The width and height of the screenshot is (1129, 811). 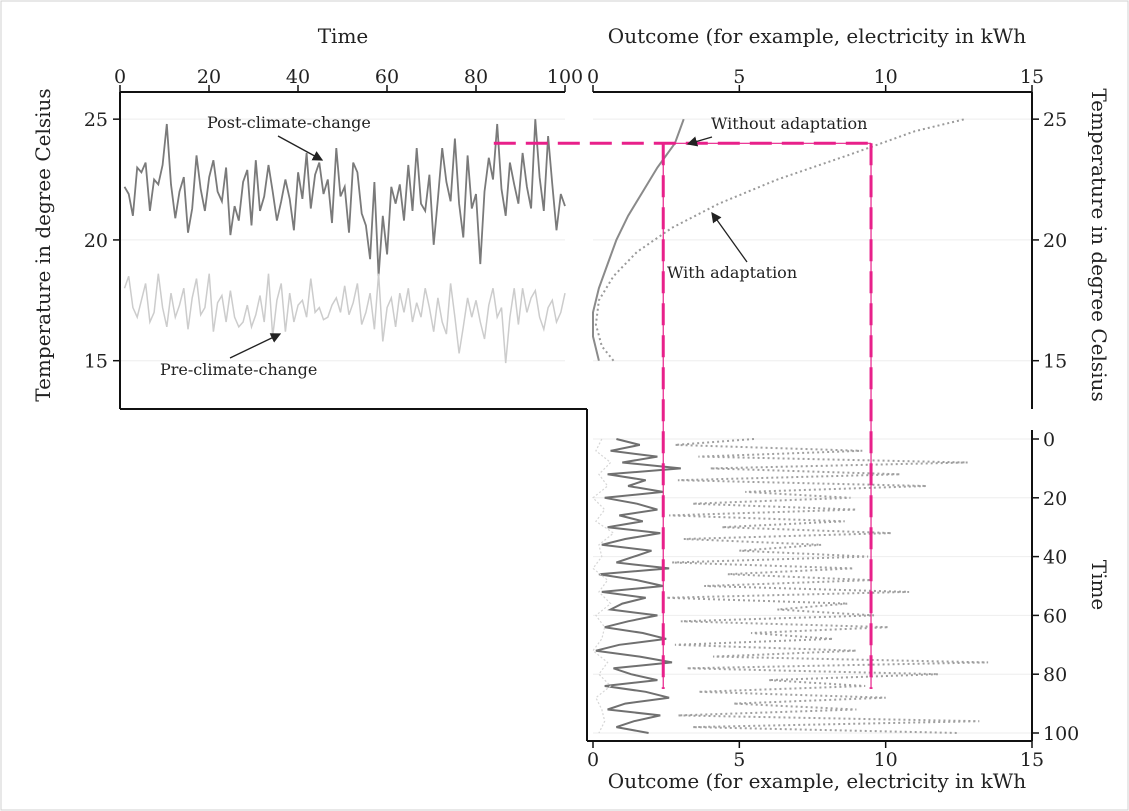 What do you see at coordinates (739, 760) in the screenshot?
I see `x-tick-label-bottom-right: 5` at bounding box center [739, 760].